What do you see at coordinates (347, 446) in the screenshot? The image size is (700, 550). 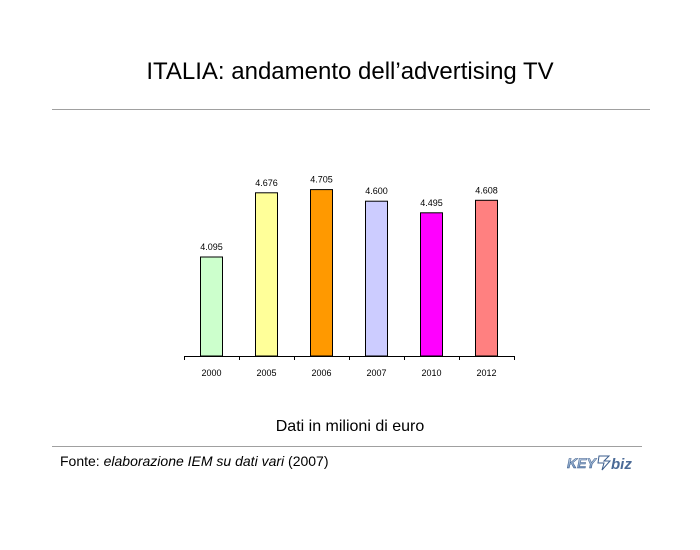 I see `footer-divider` at bounding box center [347, 446].